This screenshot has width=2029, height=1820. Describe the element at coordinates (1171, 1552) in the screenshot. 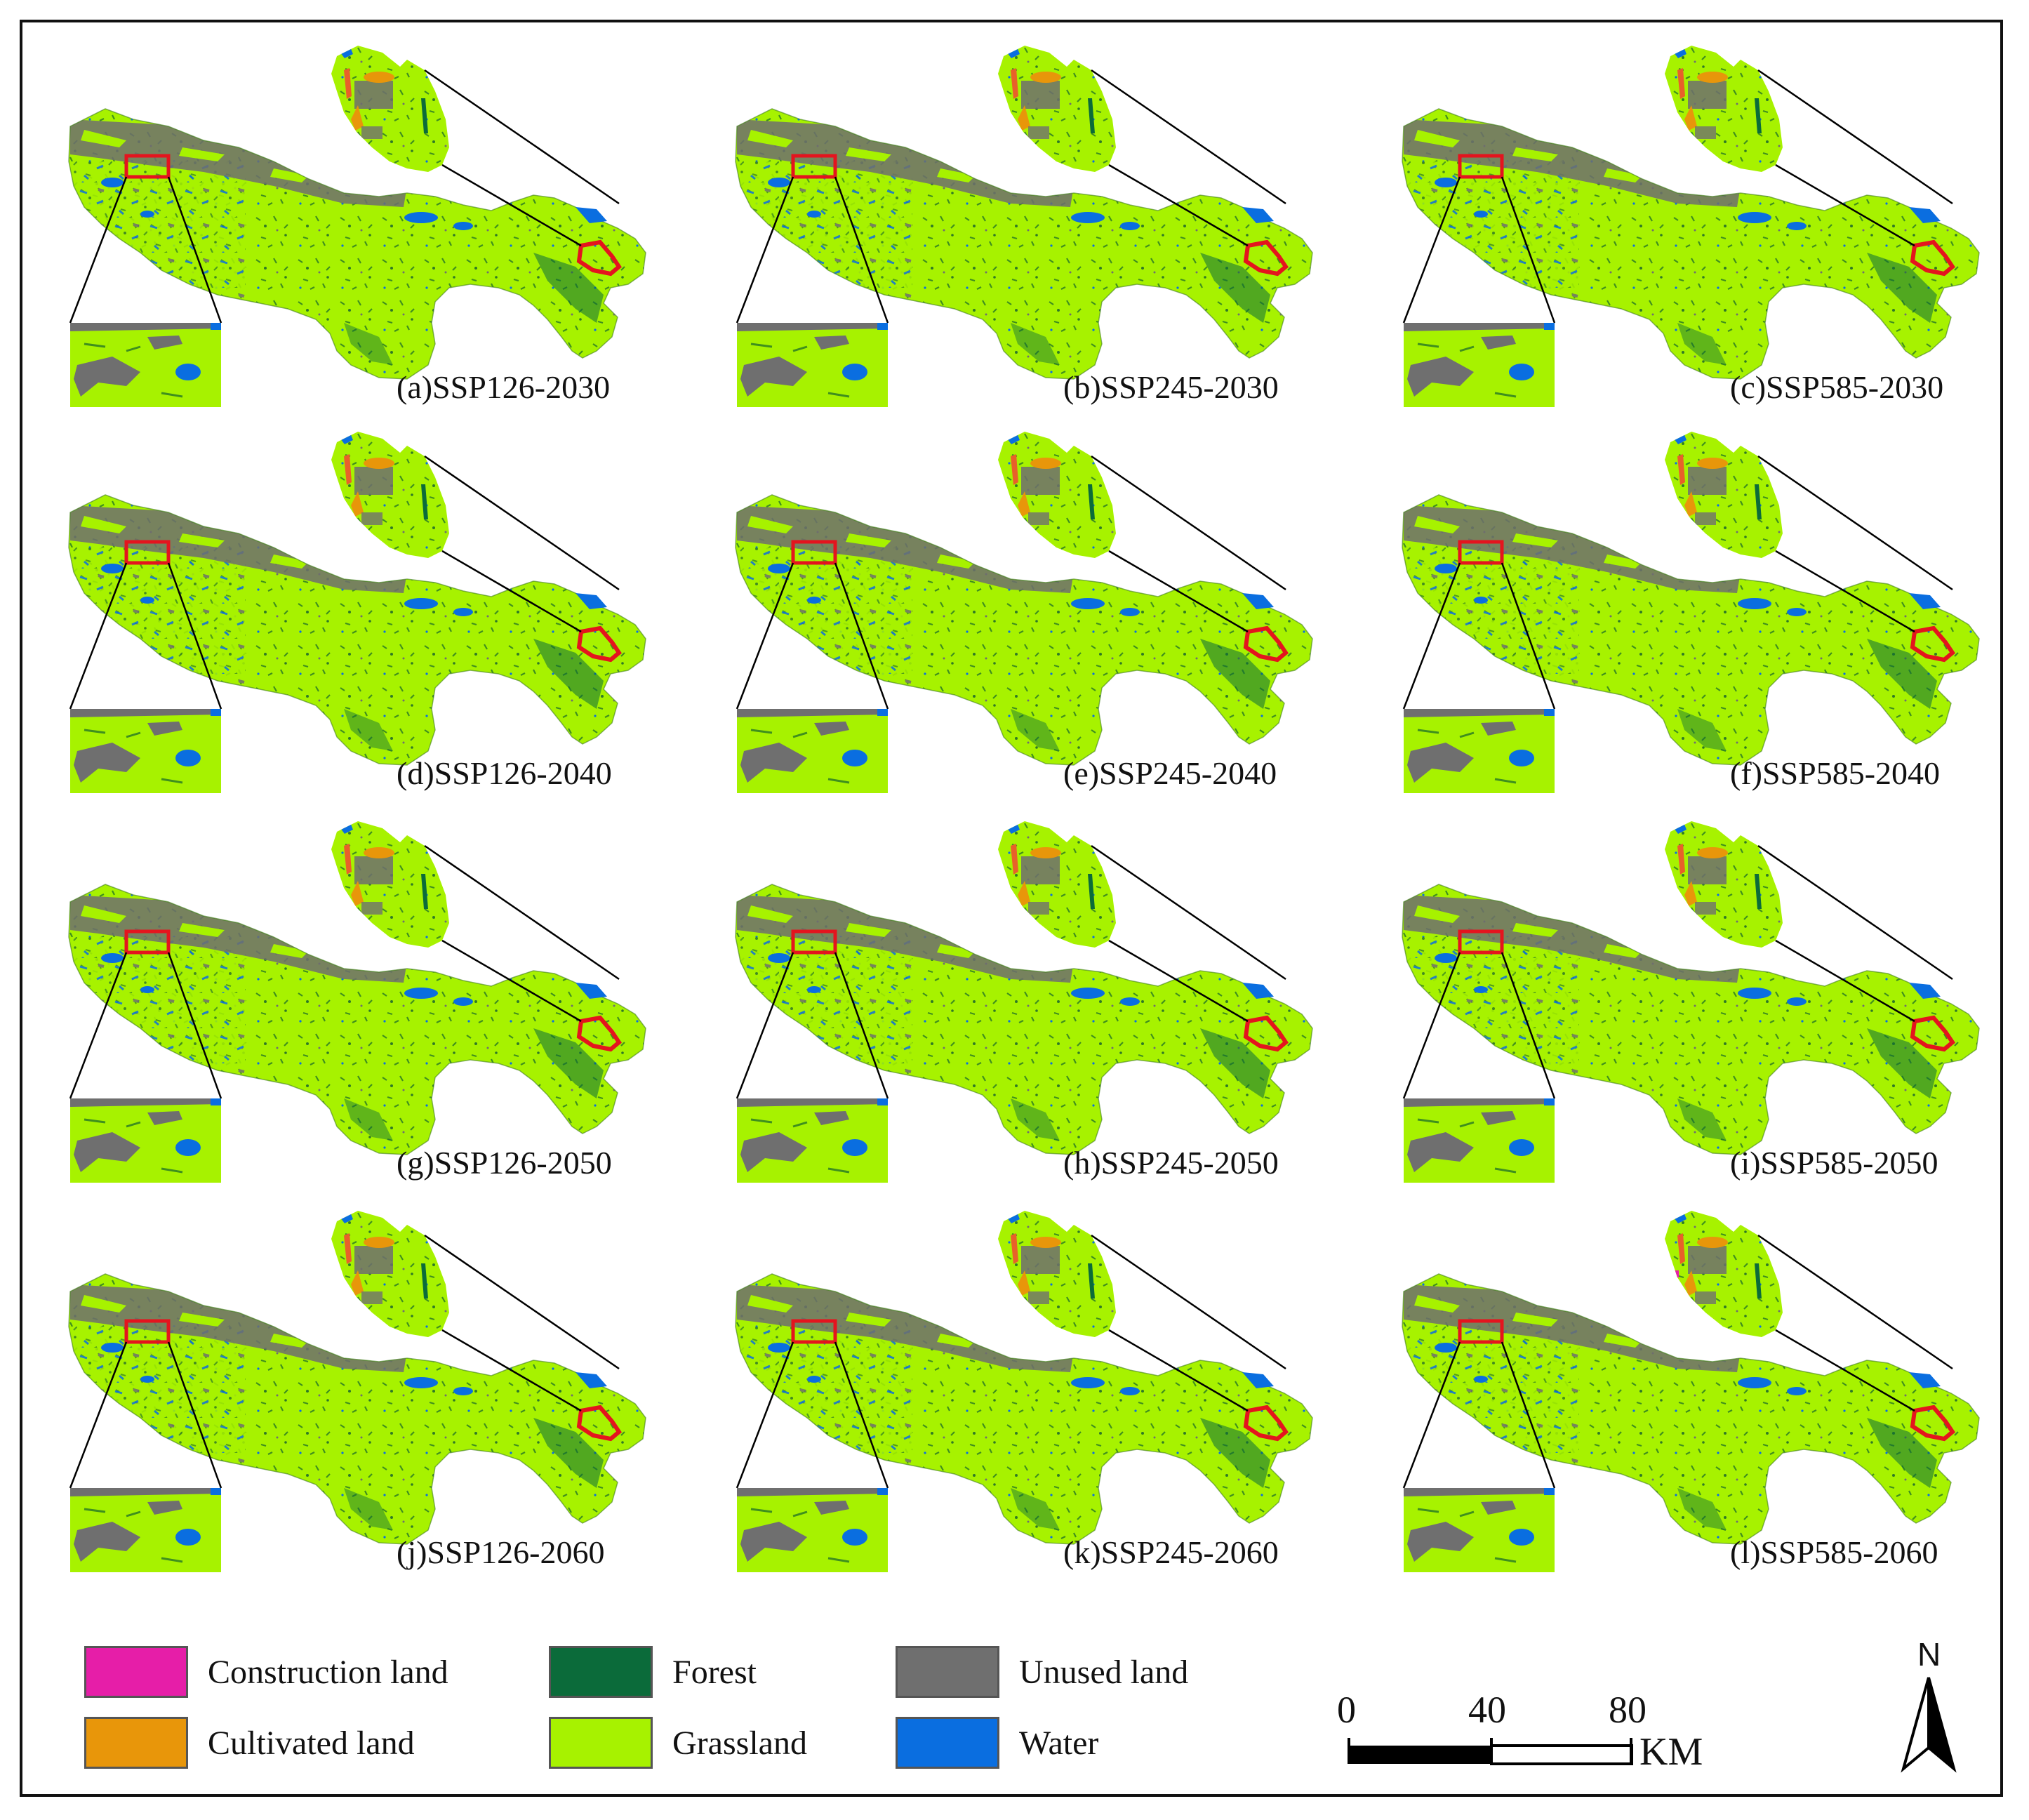

I see `panel-label-k: (k)SSP245-2060` at that location.